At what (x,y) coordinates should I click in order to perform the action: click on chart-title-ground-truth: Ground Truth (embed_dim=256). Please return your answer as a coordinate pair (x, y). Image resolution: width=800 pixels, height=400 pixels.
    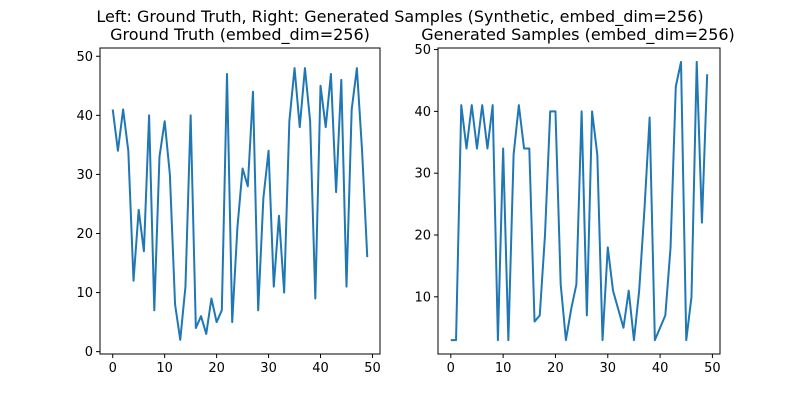
    Looking at the image, I should click on (240, 35).